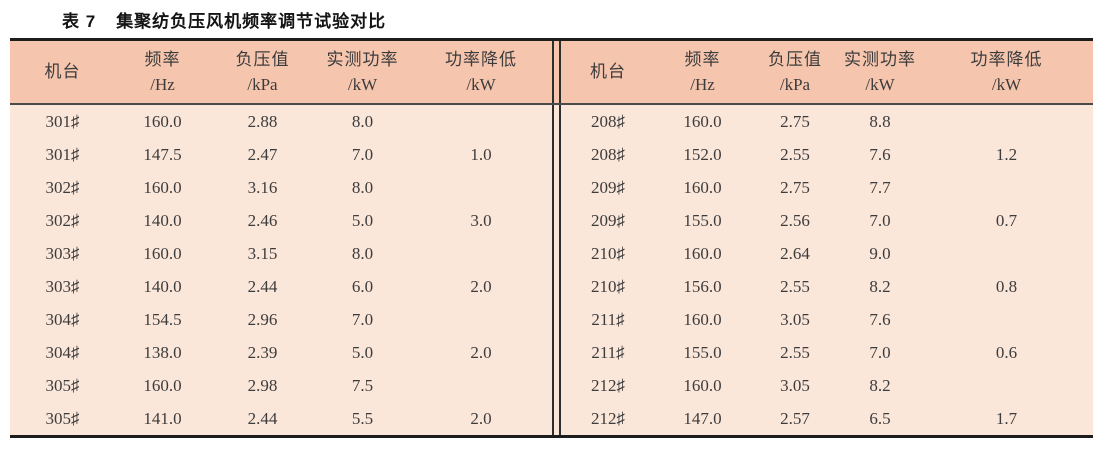  What do you see at coordinates (262, 385) in the screenshot?
I see `table-cell: 2.98` at bounding box center [262, 385].